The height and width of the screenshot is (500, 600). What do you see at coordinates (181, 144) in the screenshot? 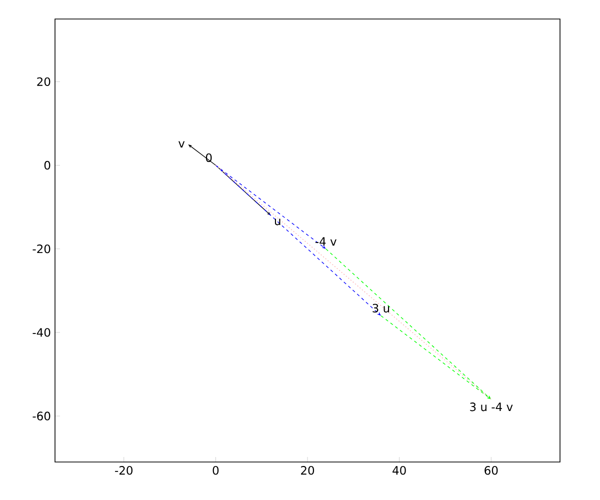
I see `annotation: v` at bounding box center [181, 144].